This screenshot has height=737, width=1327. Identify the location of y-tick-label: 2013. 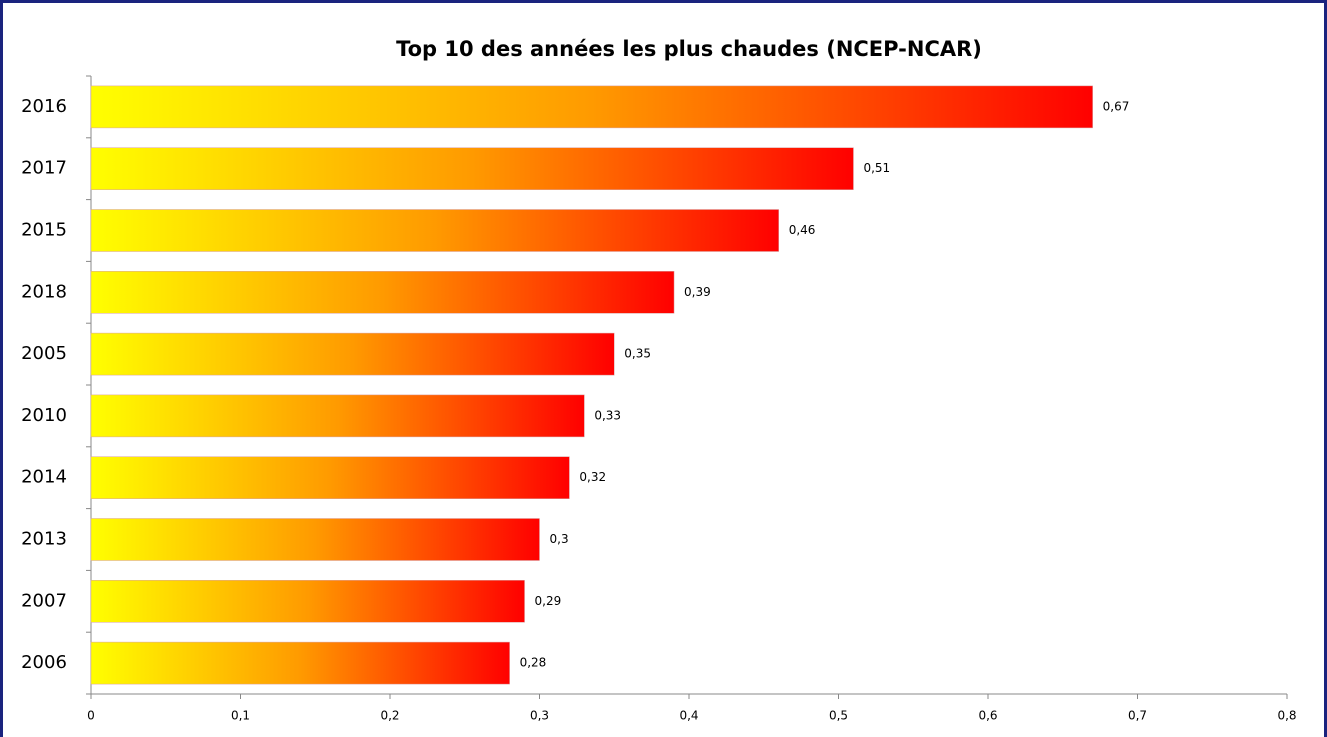
(44, 539).